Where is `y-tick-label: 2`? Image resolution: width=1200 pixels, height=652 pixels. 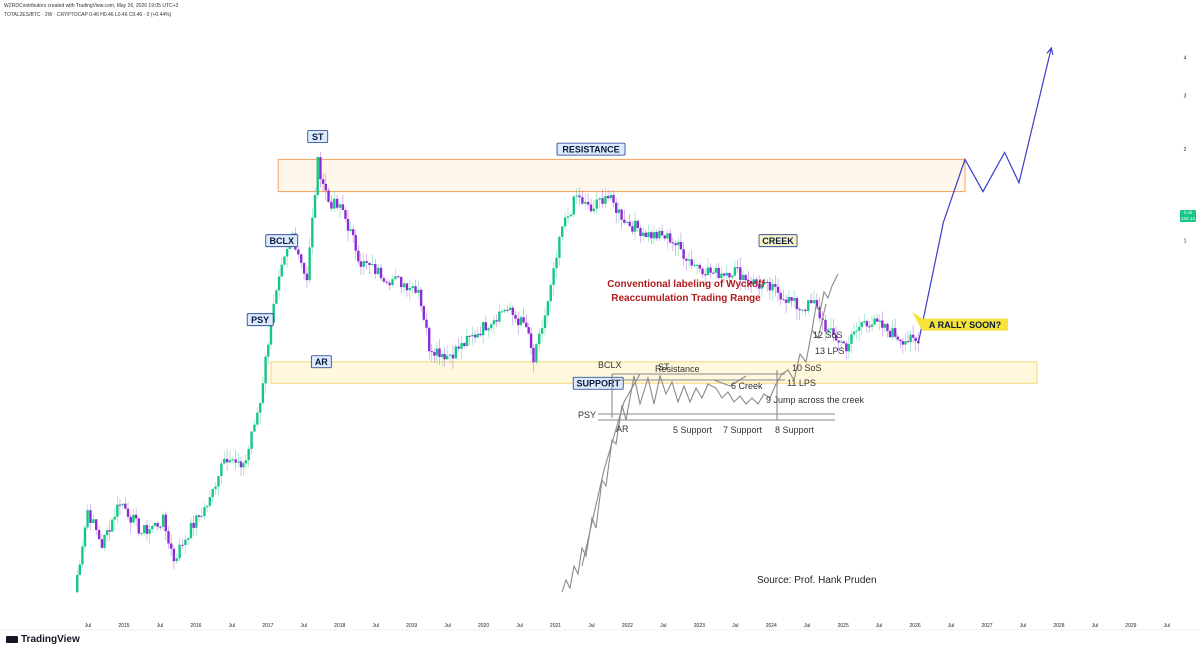
y-tick-label: 2 is located at coordinates (1185, 150).